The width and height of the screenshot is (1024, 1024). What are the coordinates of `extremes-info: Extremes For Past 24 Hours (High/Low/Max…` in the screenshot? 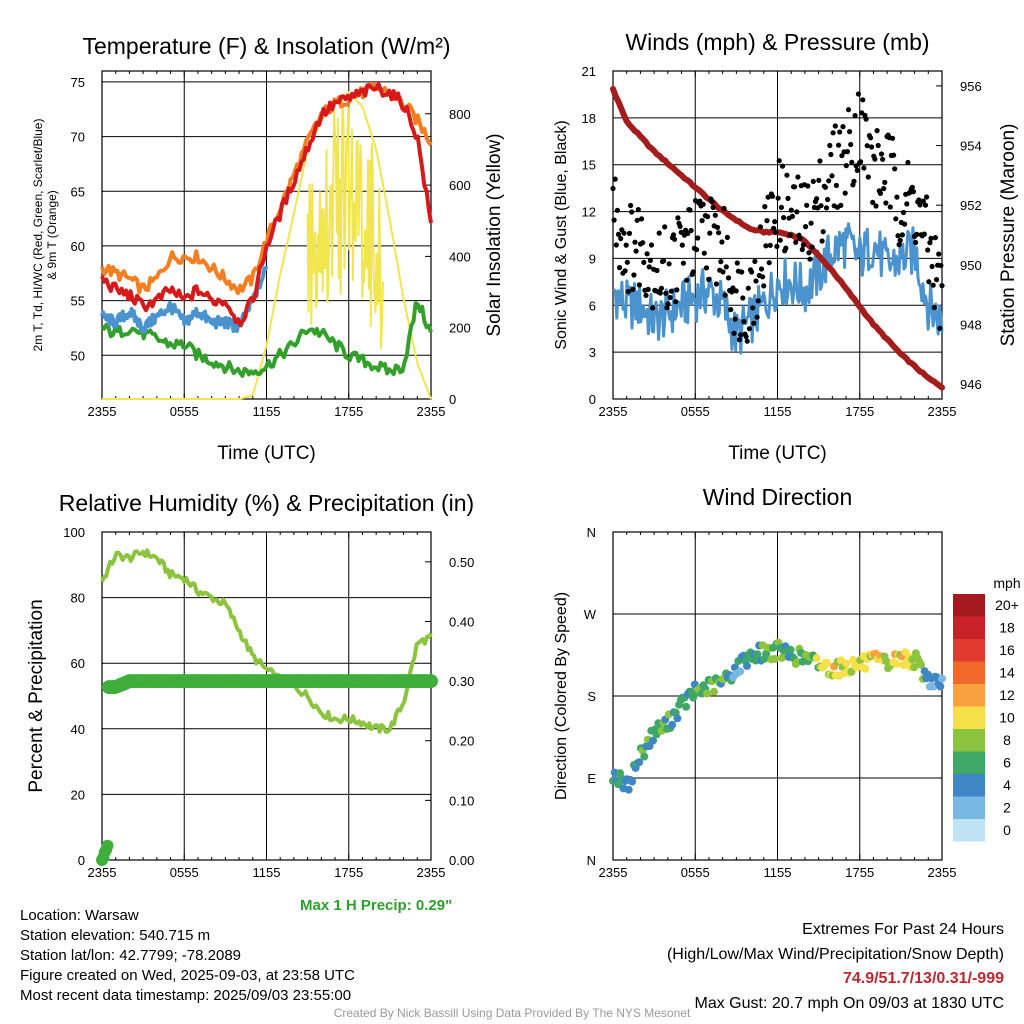 It's located at (835, 967).